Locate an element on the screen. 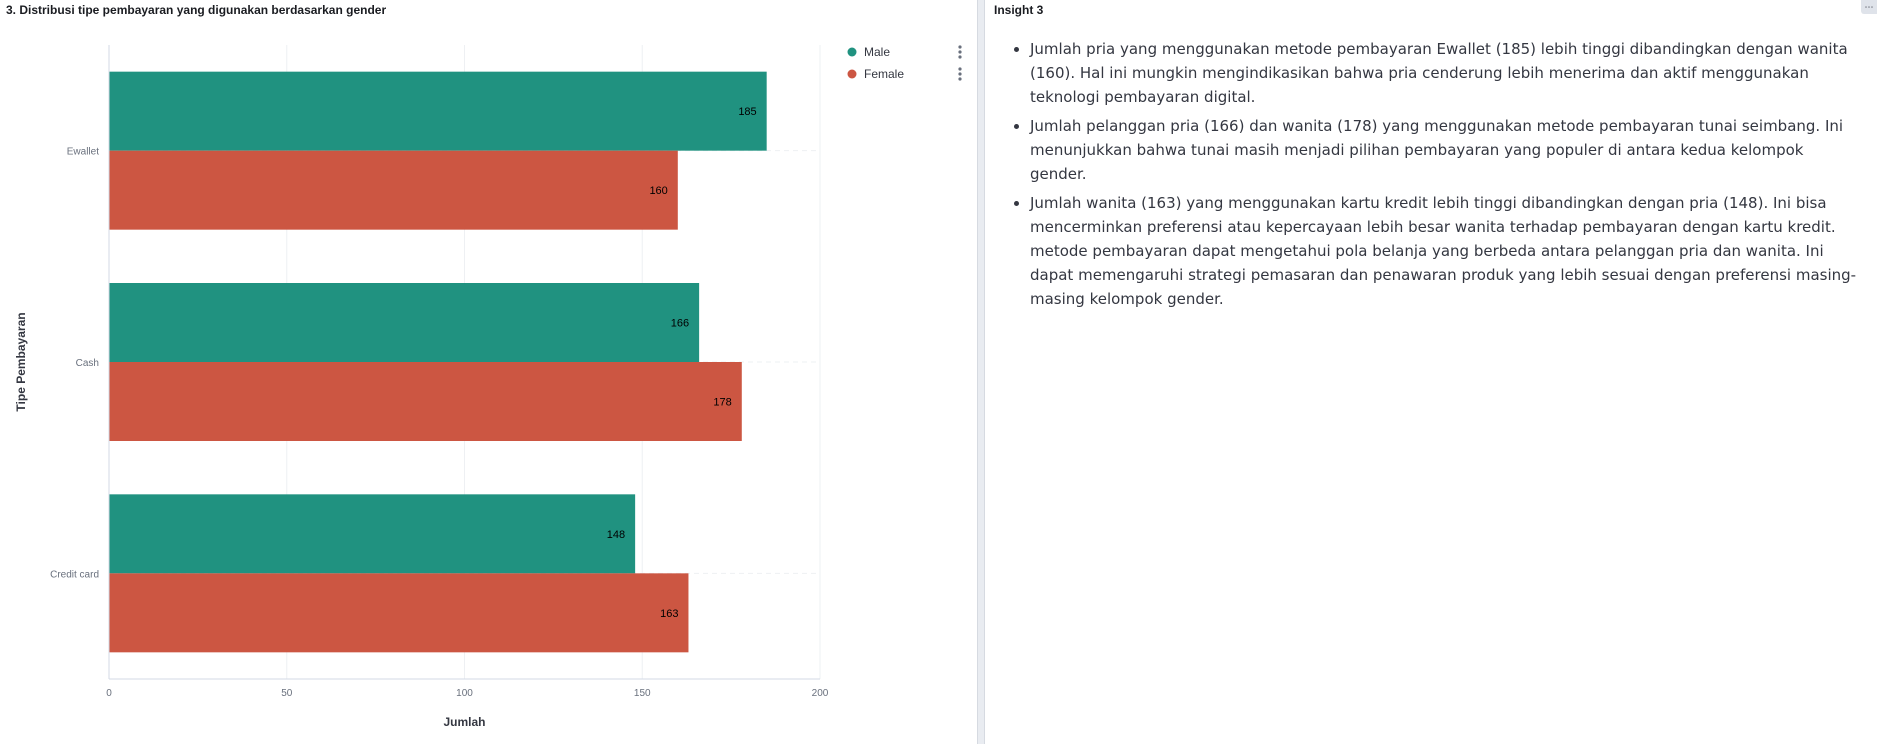  bar-value-label: 148 is located at coordinates (616, 535).